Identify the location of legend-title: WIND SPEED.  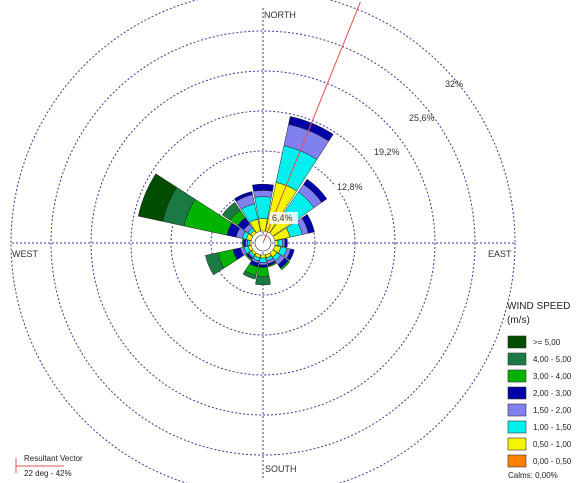
(538, 306).